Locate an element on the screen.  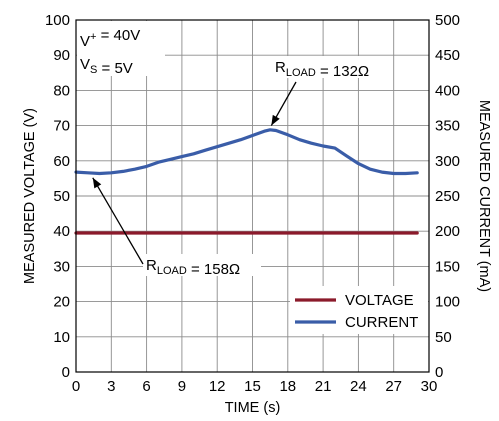
legend: VOLTAGE CURRENT is located at coordinates (359, 310).